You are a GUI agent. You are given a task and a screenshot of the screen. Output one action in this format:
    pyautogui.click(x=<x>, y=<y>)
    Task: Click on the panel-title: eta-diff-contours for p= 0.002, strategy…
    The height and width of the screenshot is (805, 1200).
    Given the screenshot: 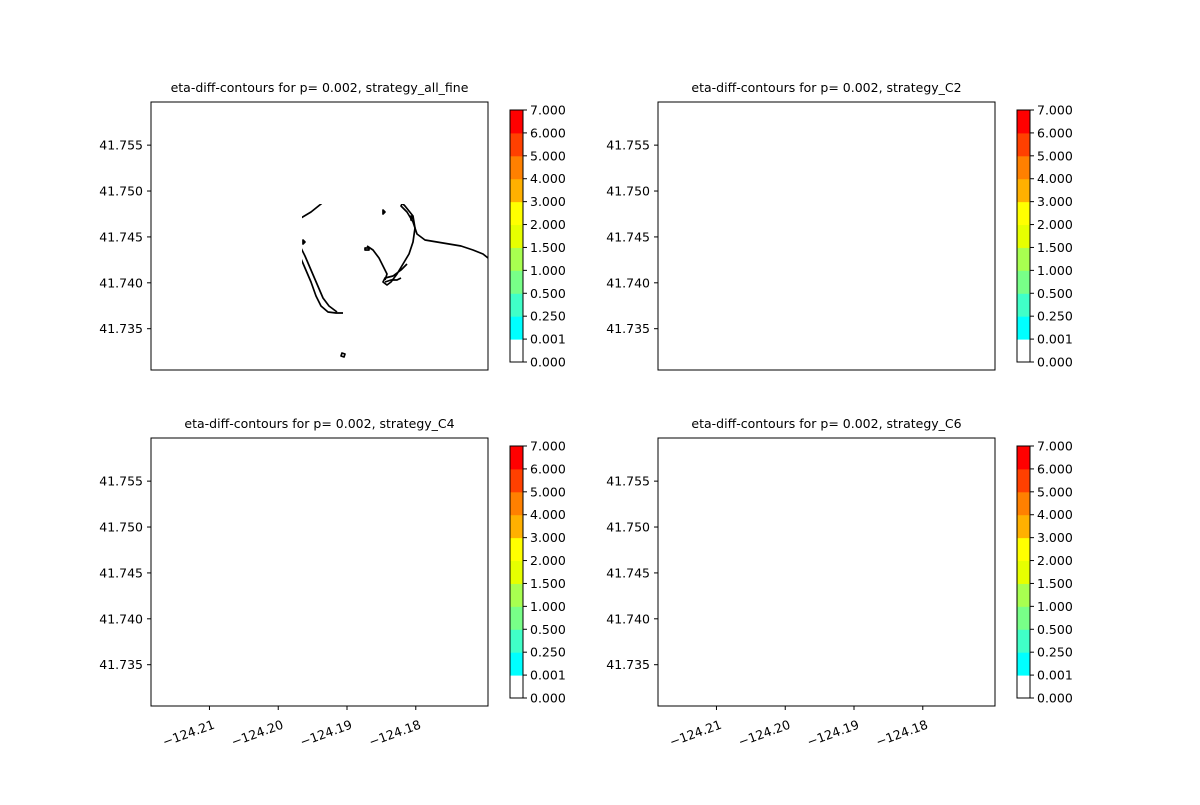 What is the action you would take?
    pyautogui.click(x=826, y=87)
    